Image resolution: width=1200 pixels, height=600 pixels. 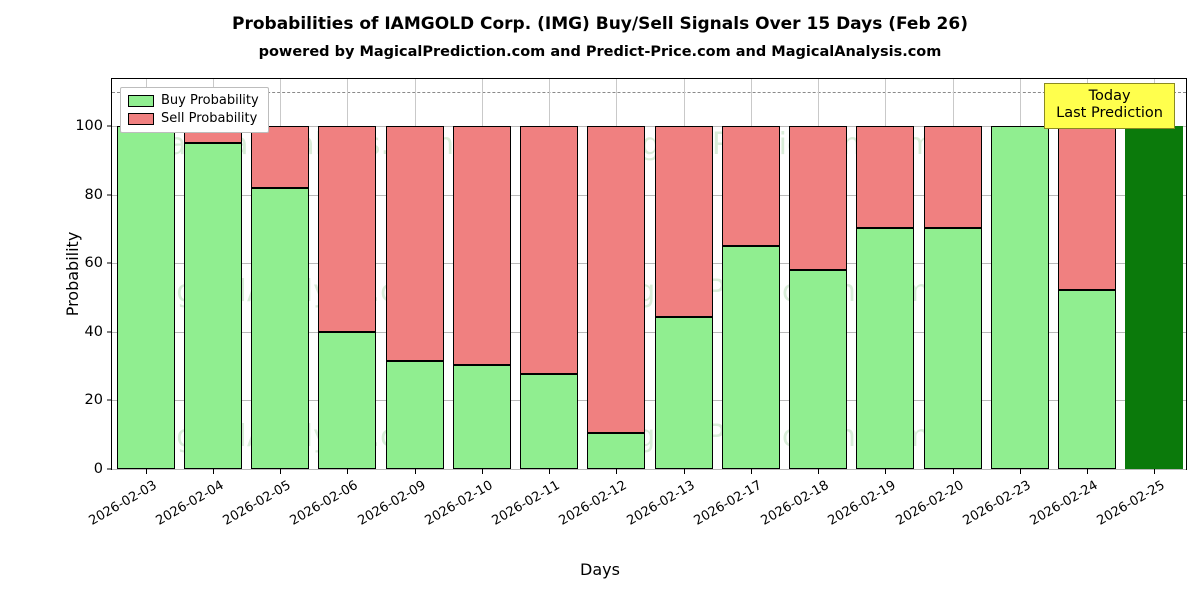 What do you see at coordinates (862, 503) in the screenshot?
I see `x-tick-label-2026-02-19: 2026-02-19` at bounding box center [862, 503].